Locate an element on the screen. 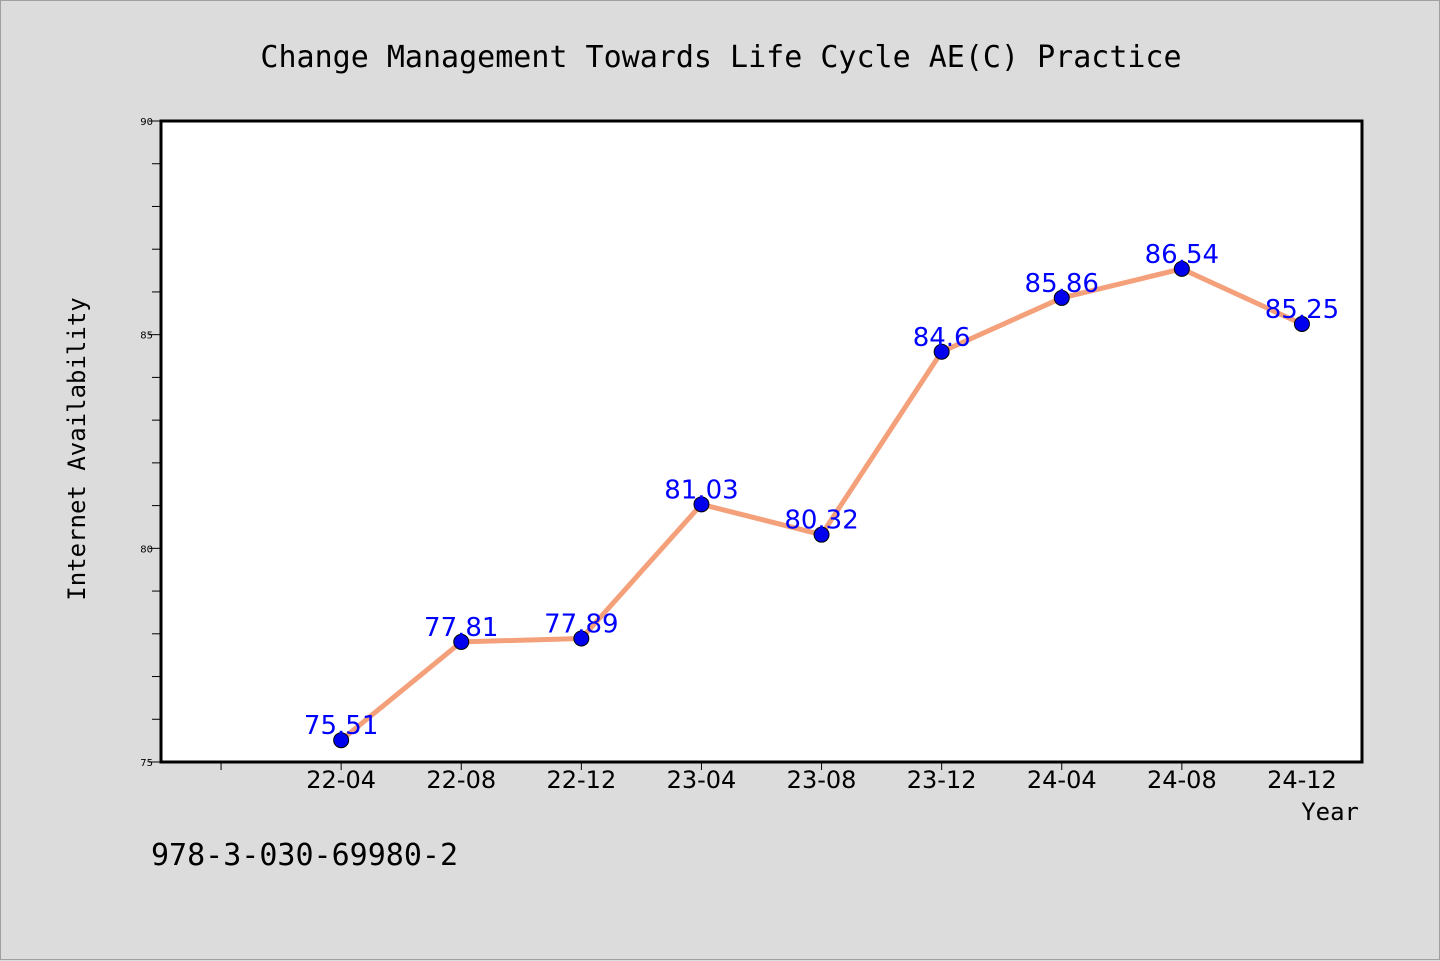  footnote-isbn: 978-3-030-69980-2 is located at coordinates (304, 855).